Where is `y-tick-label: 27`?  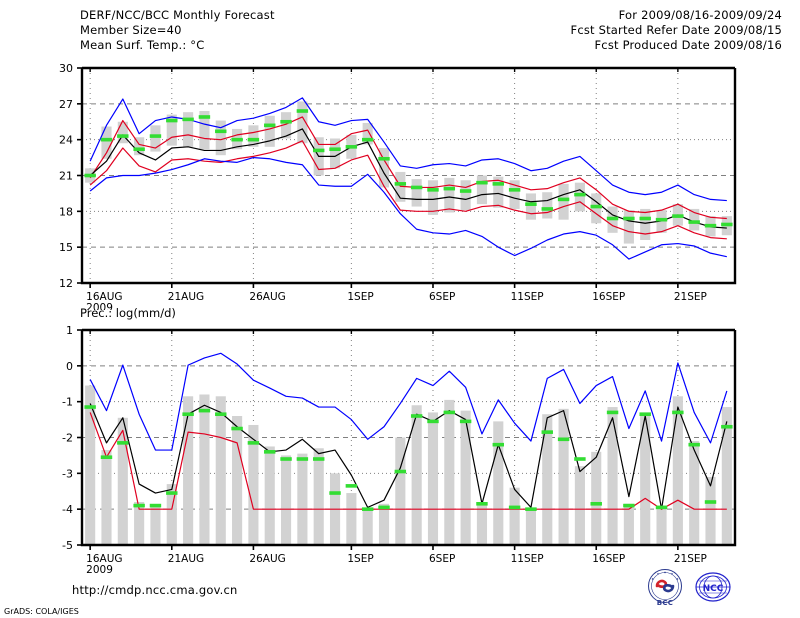
y-tick-label: 27 is located at coordinates (66, 104).